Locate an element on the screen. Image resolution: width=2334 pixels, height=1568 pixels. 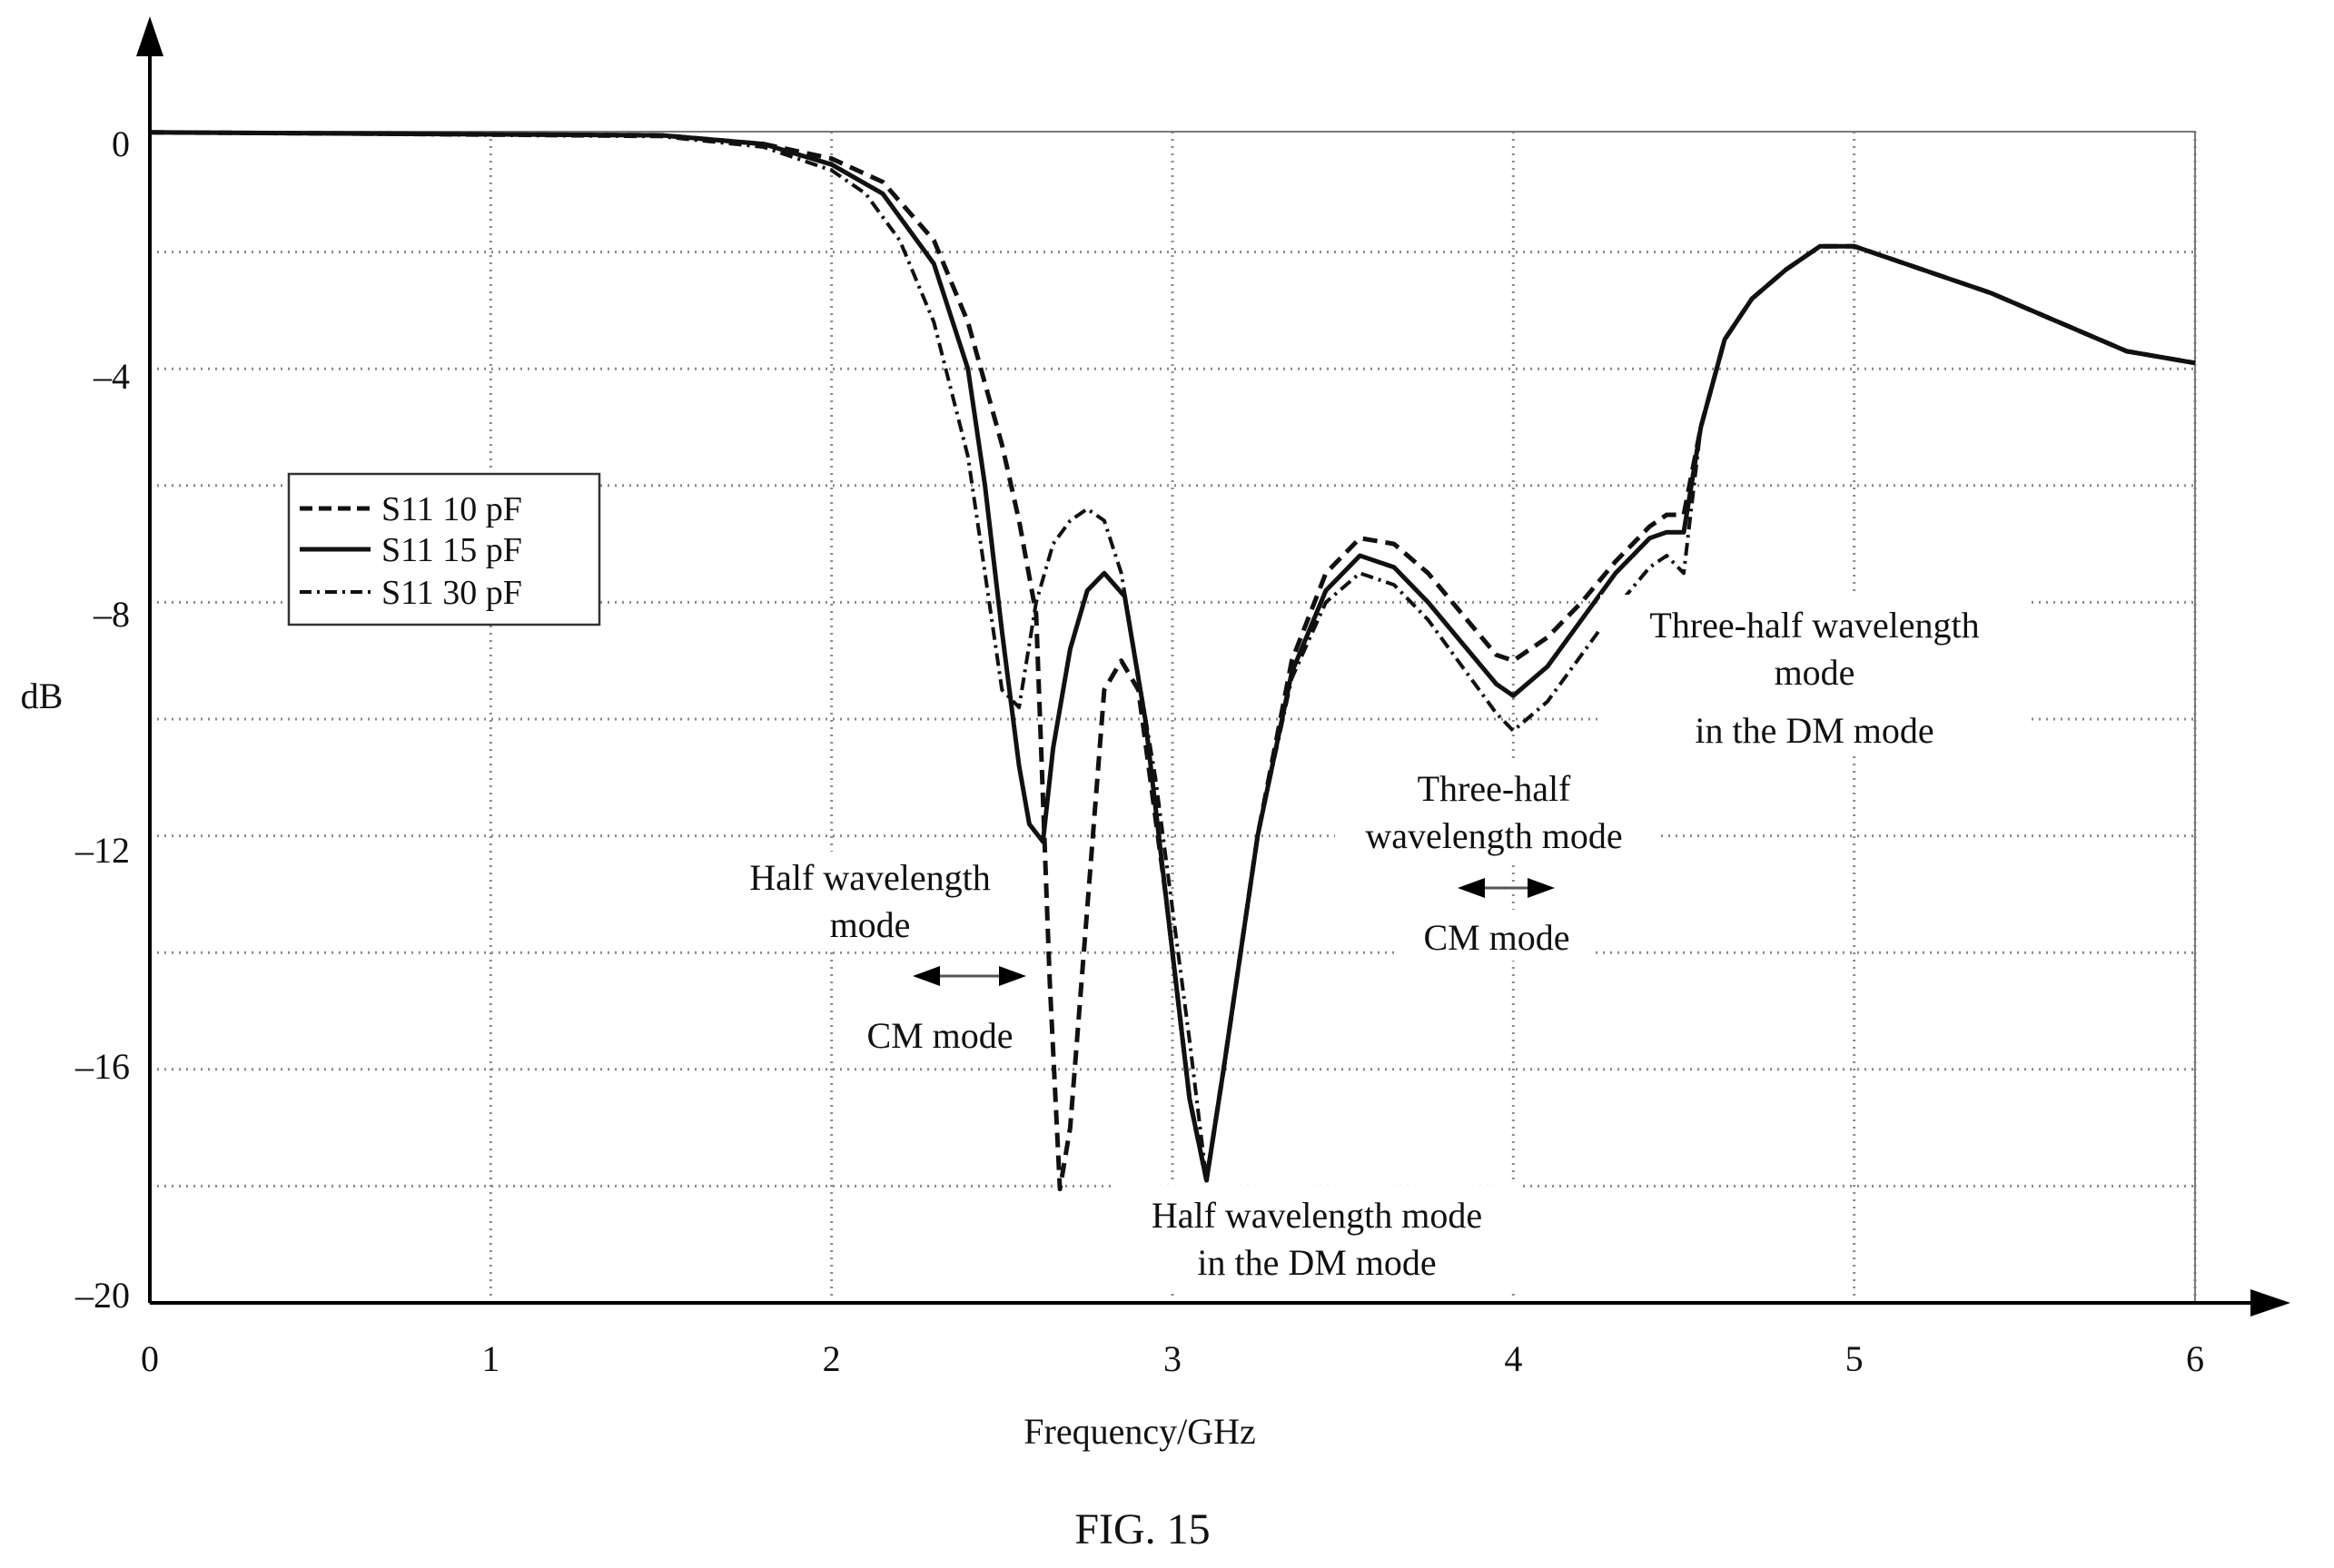
legend-label-s11-15pf: S11 15 pF is located at coordinates (451, 550).